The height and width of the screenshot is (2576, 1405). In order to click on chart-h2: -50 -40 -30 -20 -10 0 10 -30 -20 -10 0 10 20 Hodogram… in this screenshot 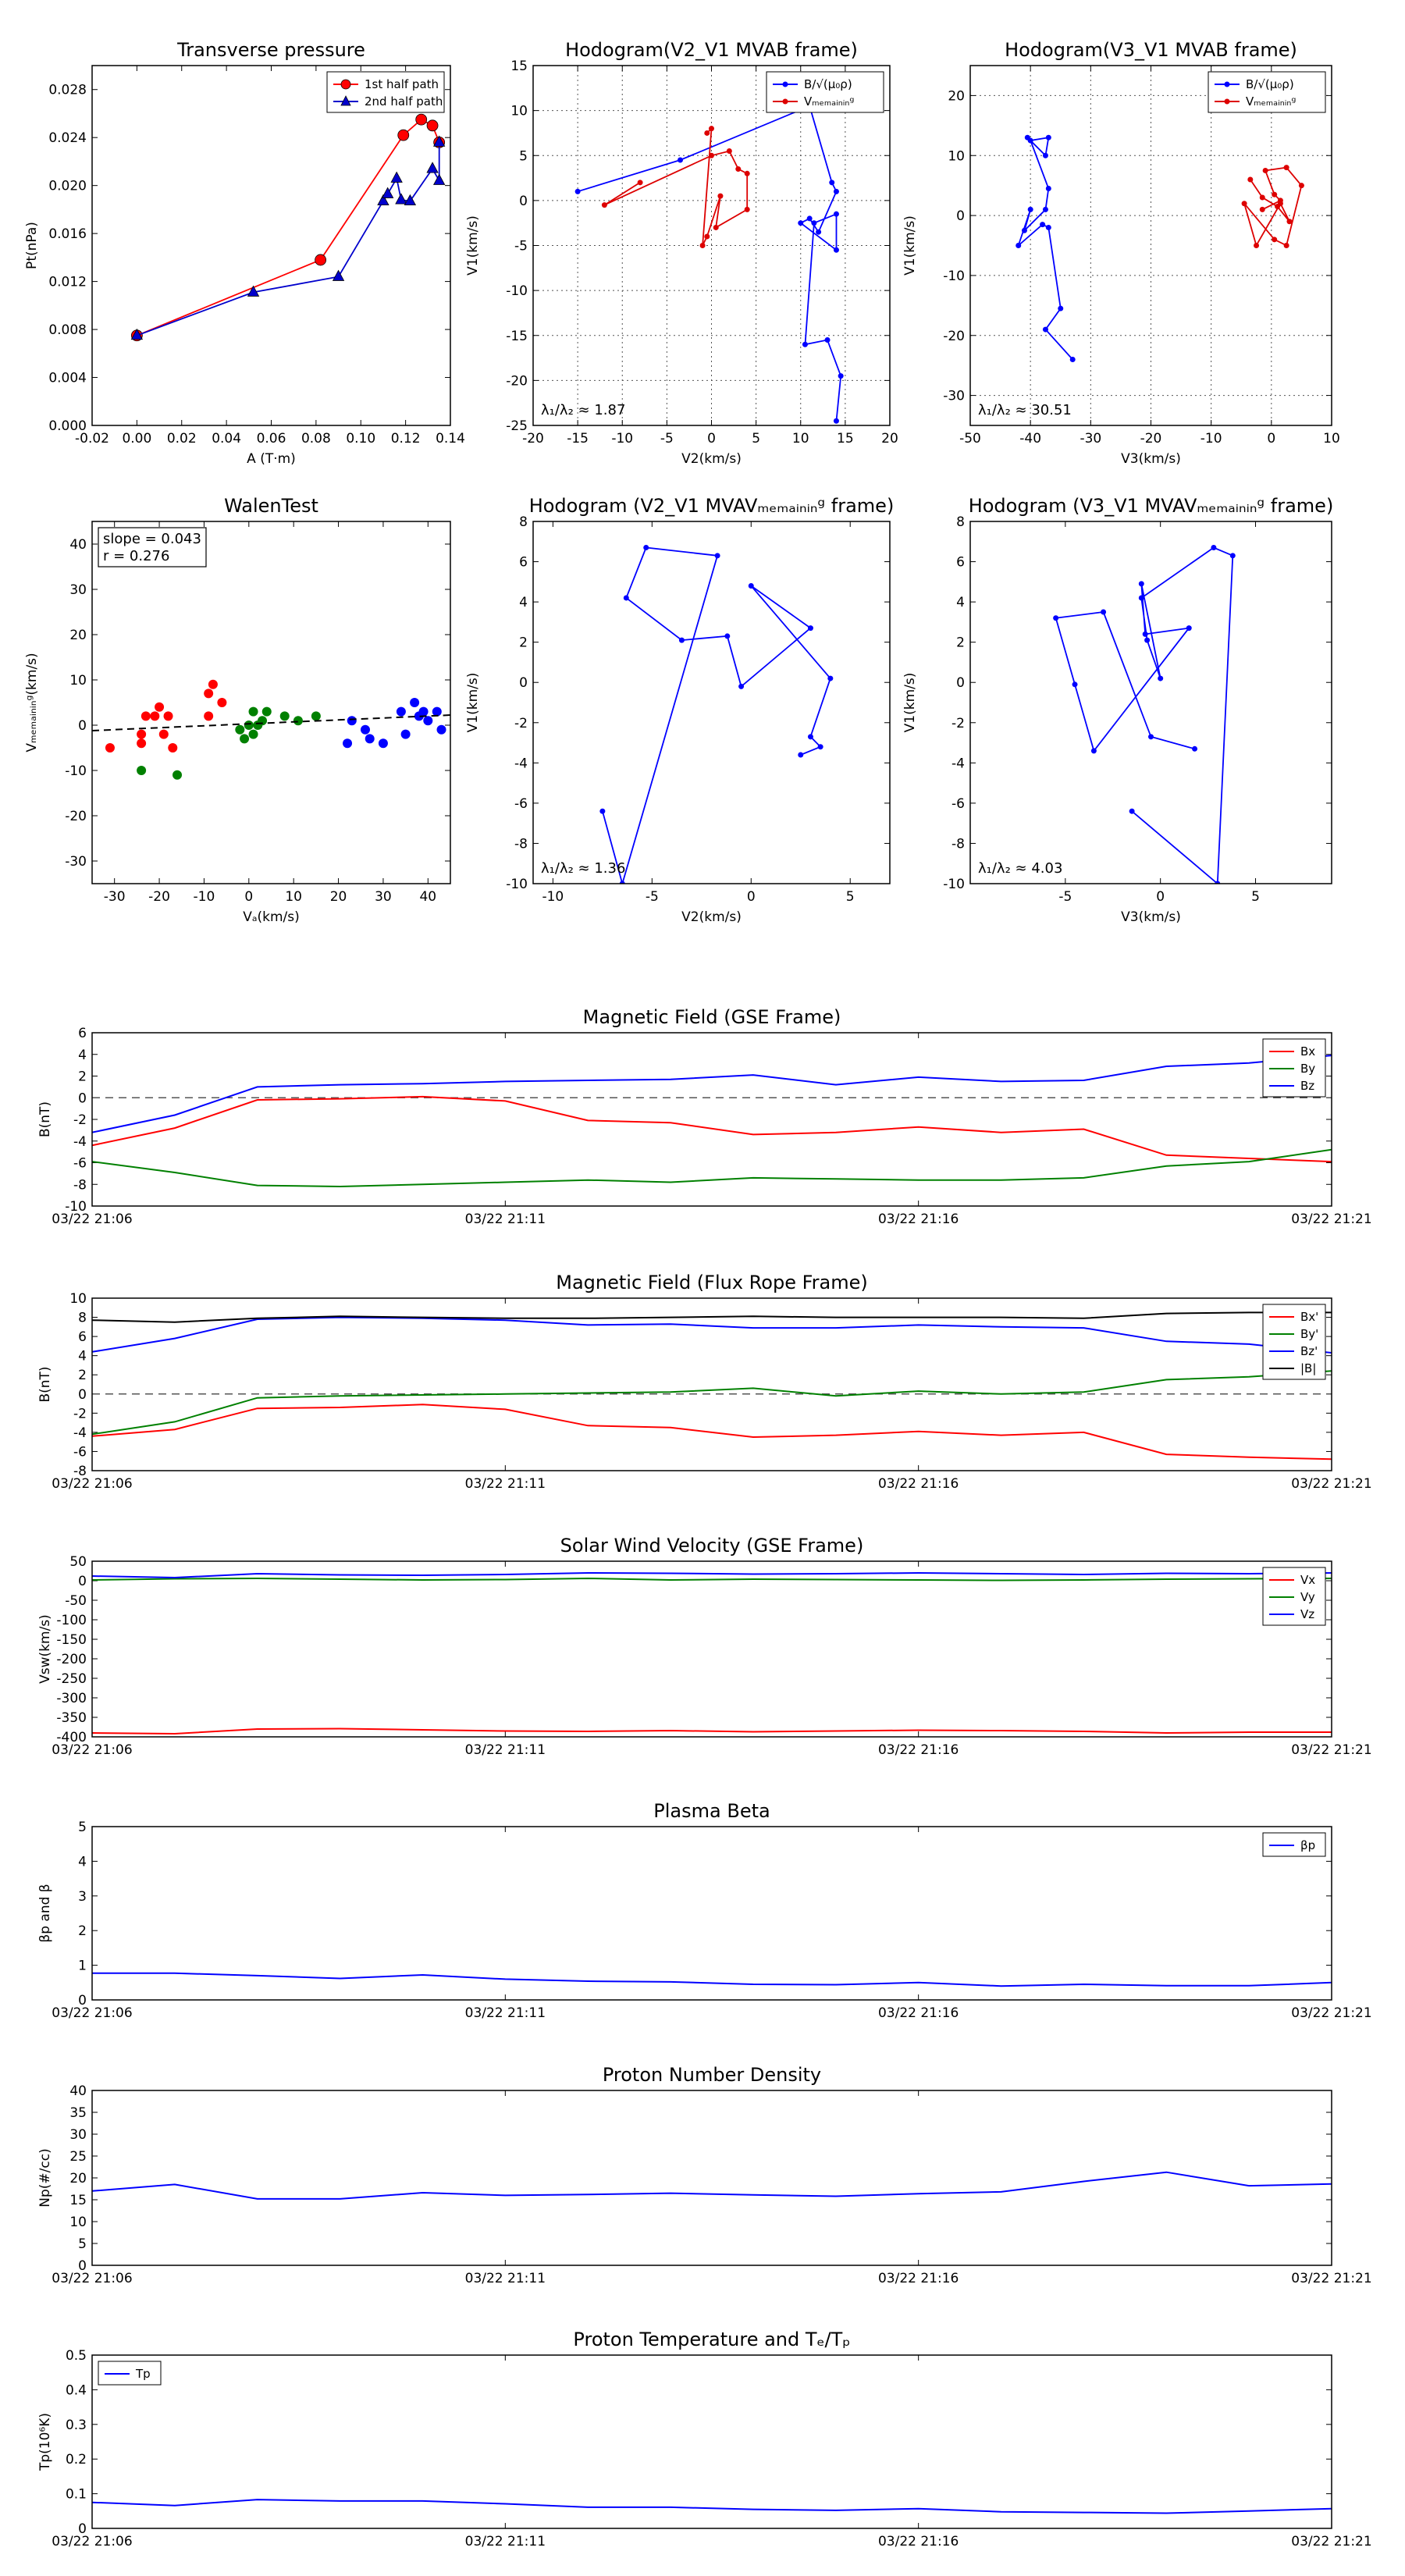, I will do `click(1121, 253)`.